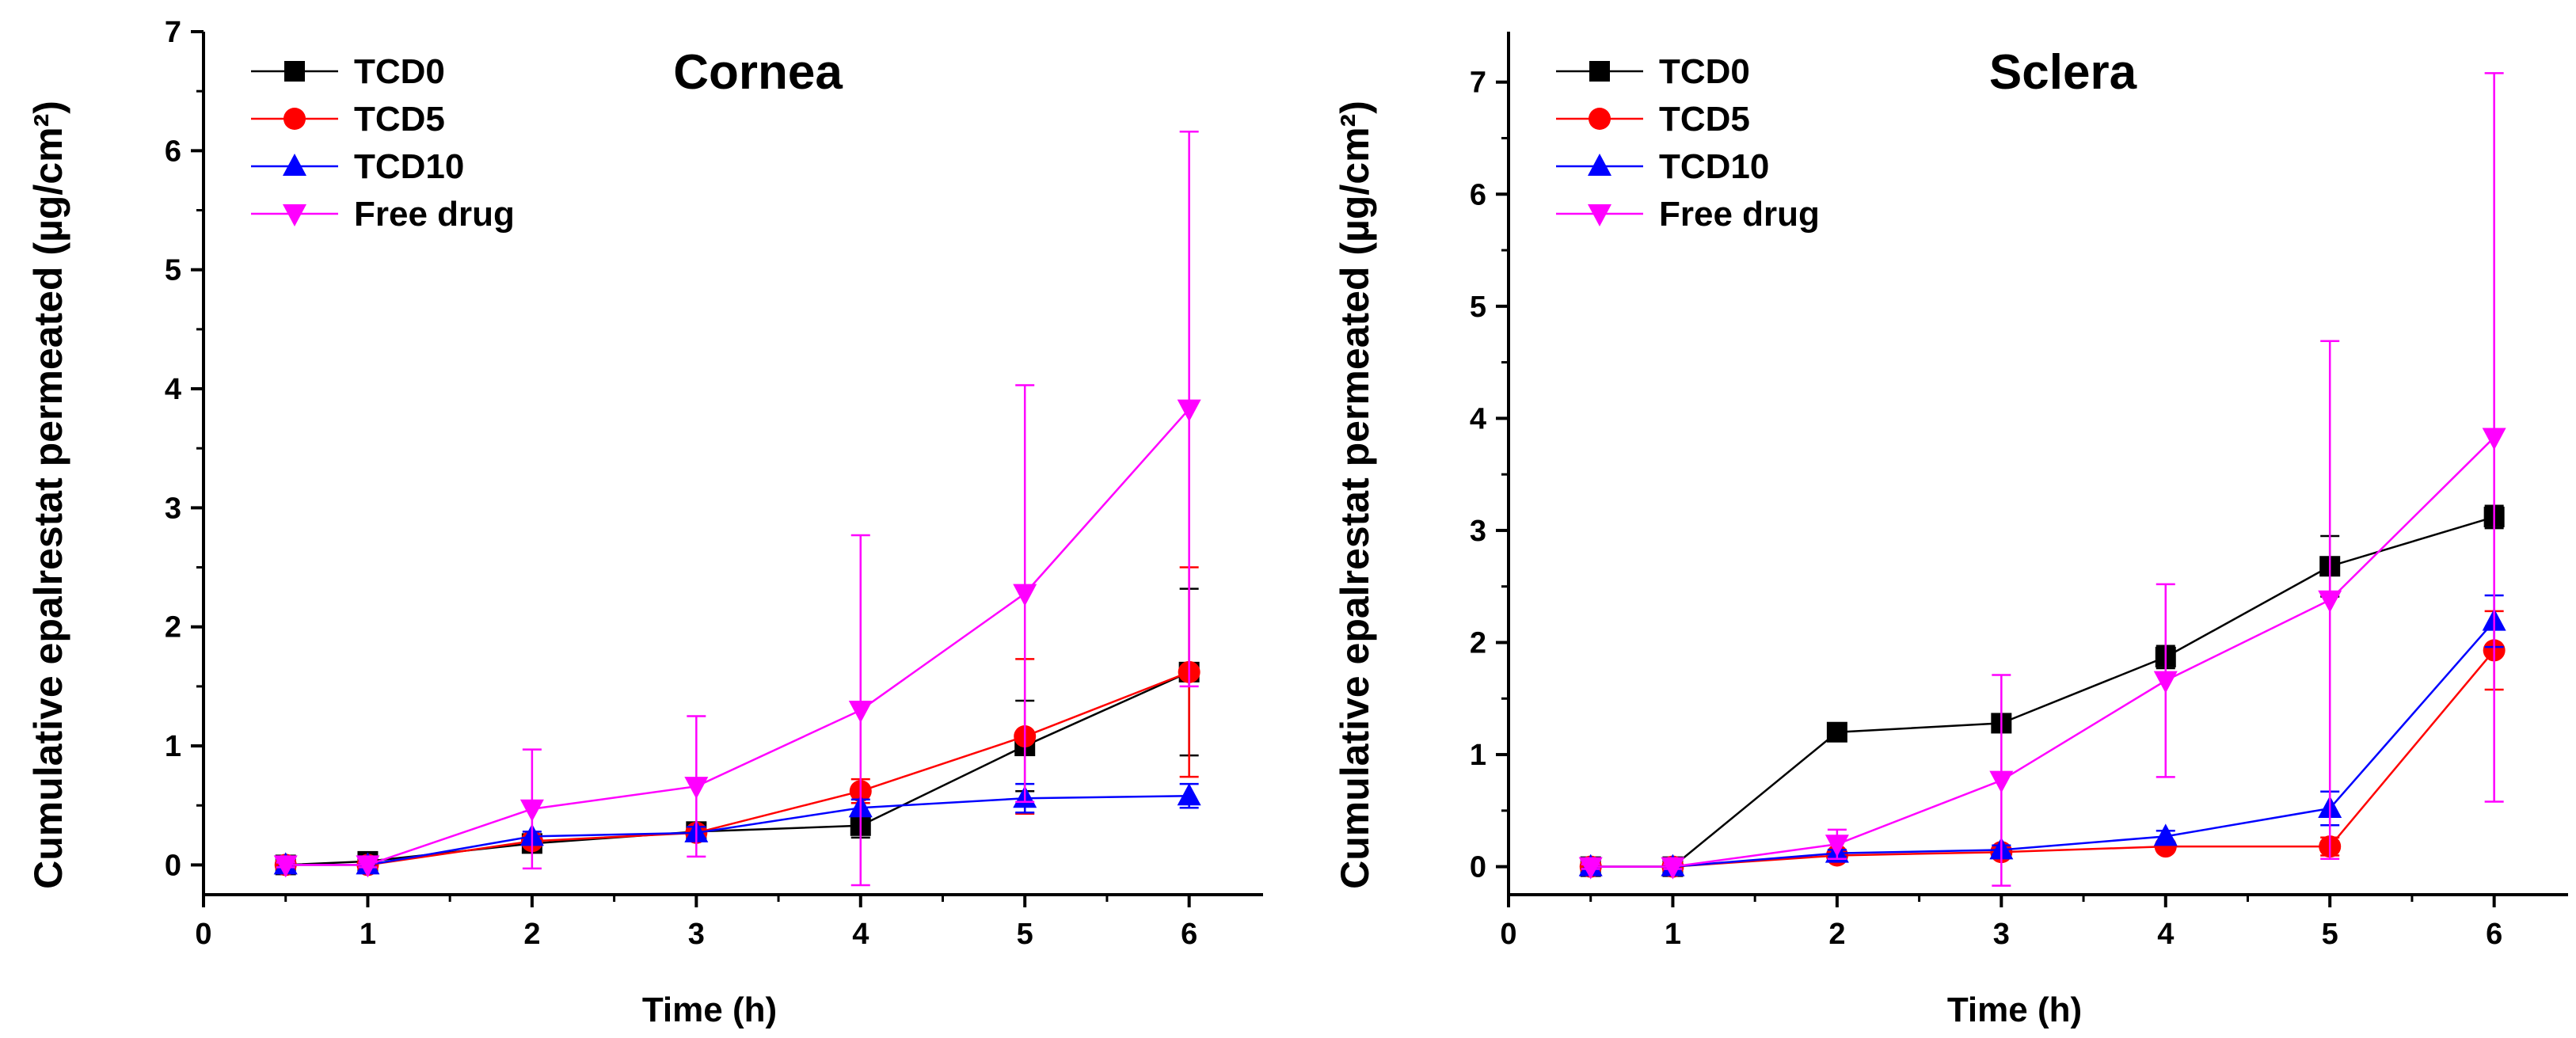  I want to click on panel-title: Sclera, so click(2063, 72).